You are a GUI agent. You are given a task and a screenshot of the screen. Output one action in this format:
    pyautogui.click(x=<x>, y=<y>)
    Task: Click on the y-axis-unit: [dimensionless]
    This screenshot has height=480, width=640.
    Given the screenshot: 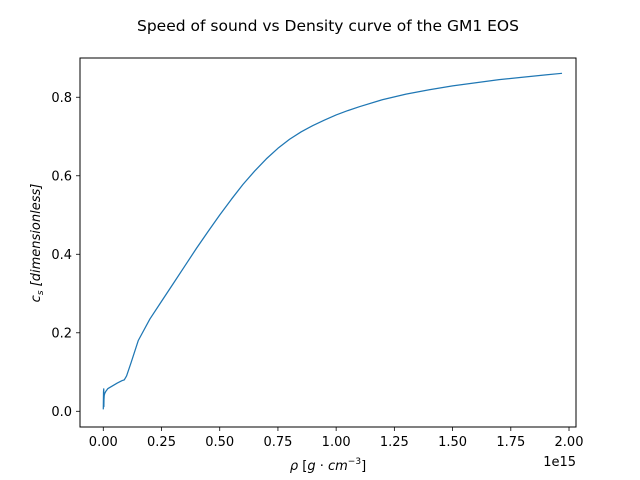 What is the action you would take?
    pyautogui.click(x=36, y=237)
    